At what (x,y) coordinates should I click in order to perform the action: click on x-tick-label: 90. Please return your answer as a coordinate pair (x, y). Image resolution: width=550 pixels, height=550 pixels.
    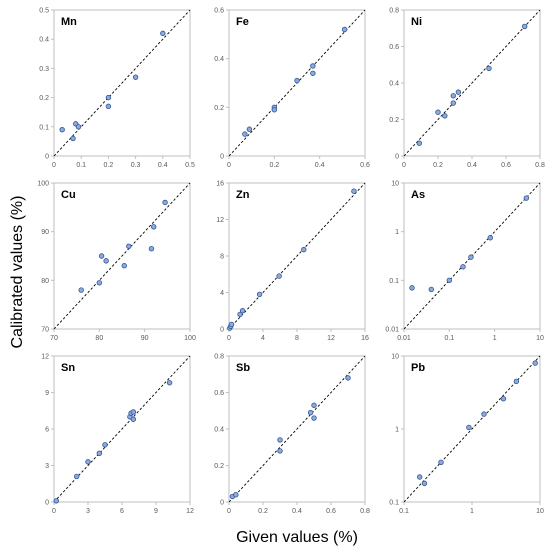
    Looking at the image, I should click on (145, 338).